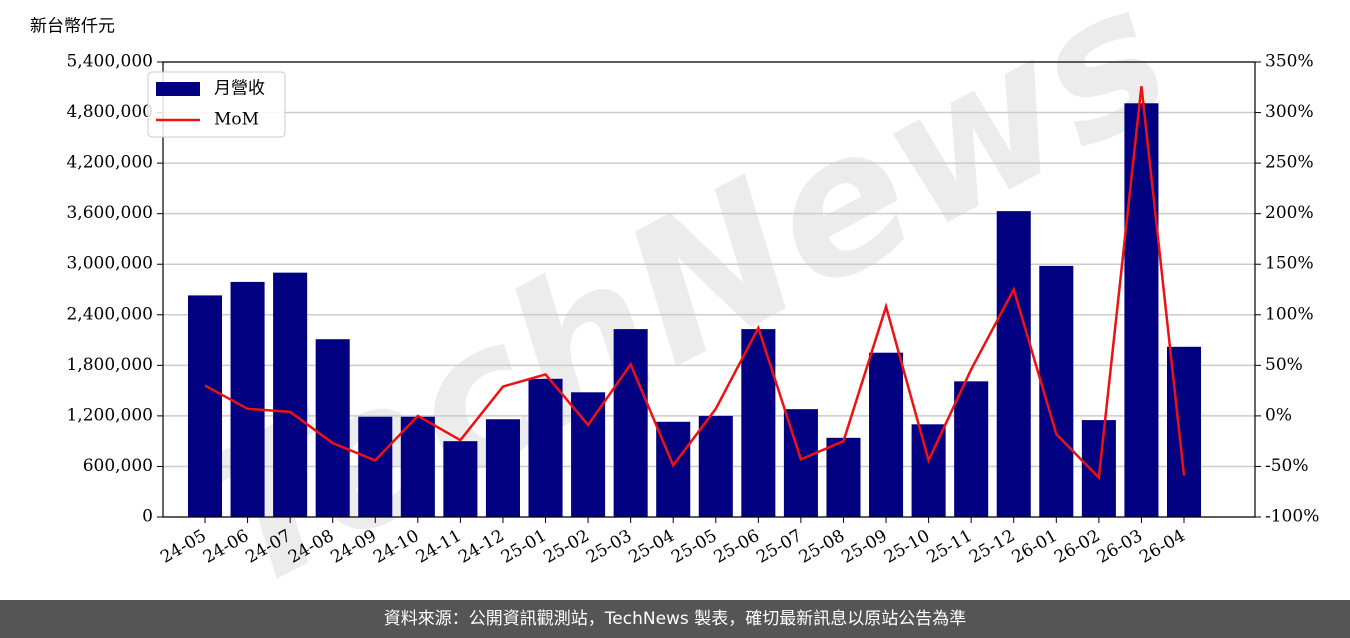 This screenshot has width=1350, height=638. Describe the element at coordinates (178, 89) in the screenshot. I see `legend-swatch` at that location.